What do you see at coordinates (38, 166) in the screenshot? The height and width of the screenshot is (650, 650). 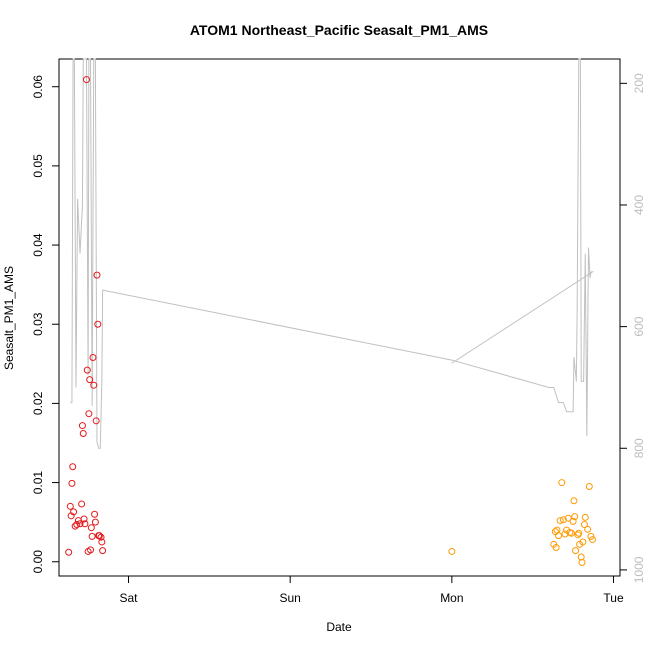 I see `y-tick-label: 0.05` at bounding box center [38, 166].